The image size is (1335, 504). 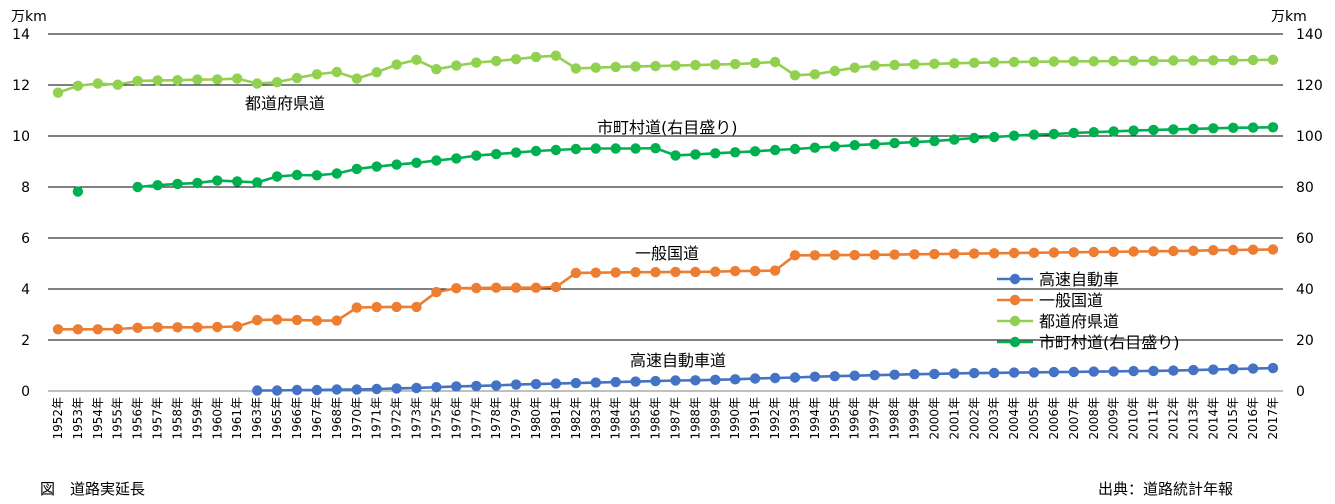 I want to click on x-tick-label: 1985年, so click(x=636, y=418).